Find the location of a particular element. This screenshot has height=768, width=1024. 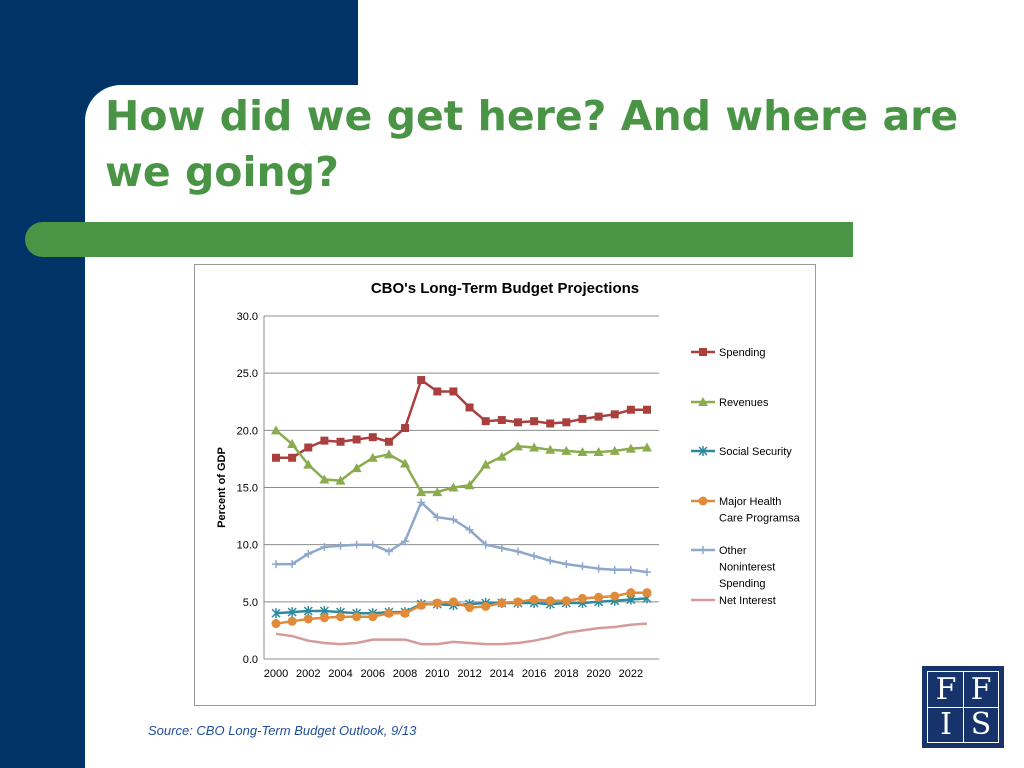

x-tick-label-7: 2014 is located at coordinates (502, 674).